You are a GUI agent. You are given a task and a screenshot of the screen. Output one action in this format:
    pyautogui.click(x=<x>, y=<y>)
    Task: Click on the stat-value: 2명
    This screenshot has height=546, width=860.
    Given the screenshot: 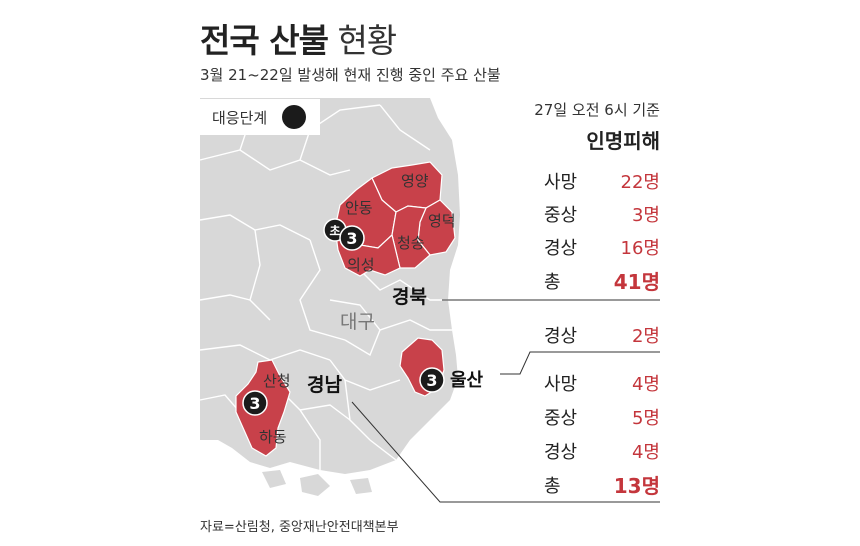 What is the action you would take?
    pyautogui.click(x=645, y=336)
    